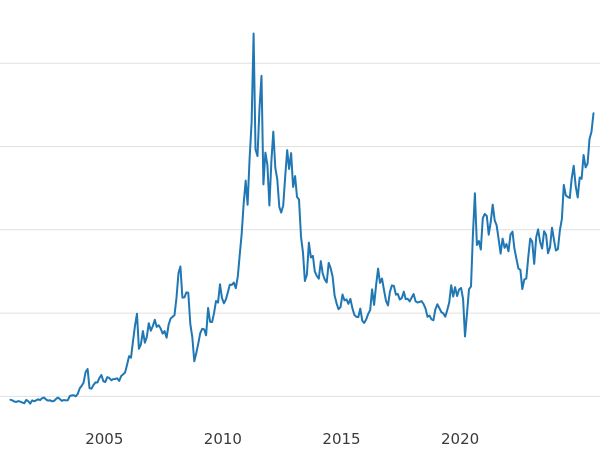 The height and width of the screenshot is (450, 600). Describe the element at coordinates (223, 439) in the screenshot. I see `x-axis-tick-label: 2010` at that location.